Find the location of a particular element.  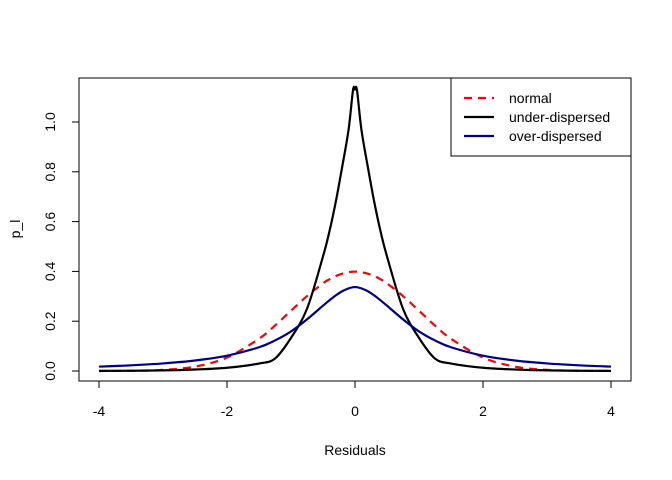

legend-label: over-dispersed is located at coordinates (555, 136).